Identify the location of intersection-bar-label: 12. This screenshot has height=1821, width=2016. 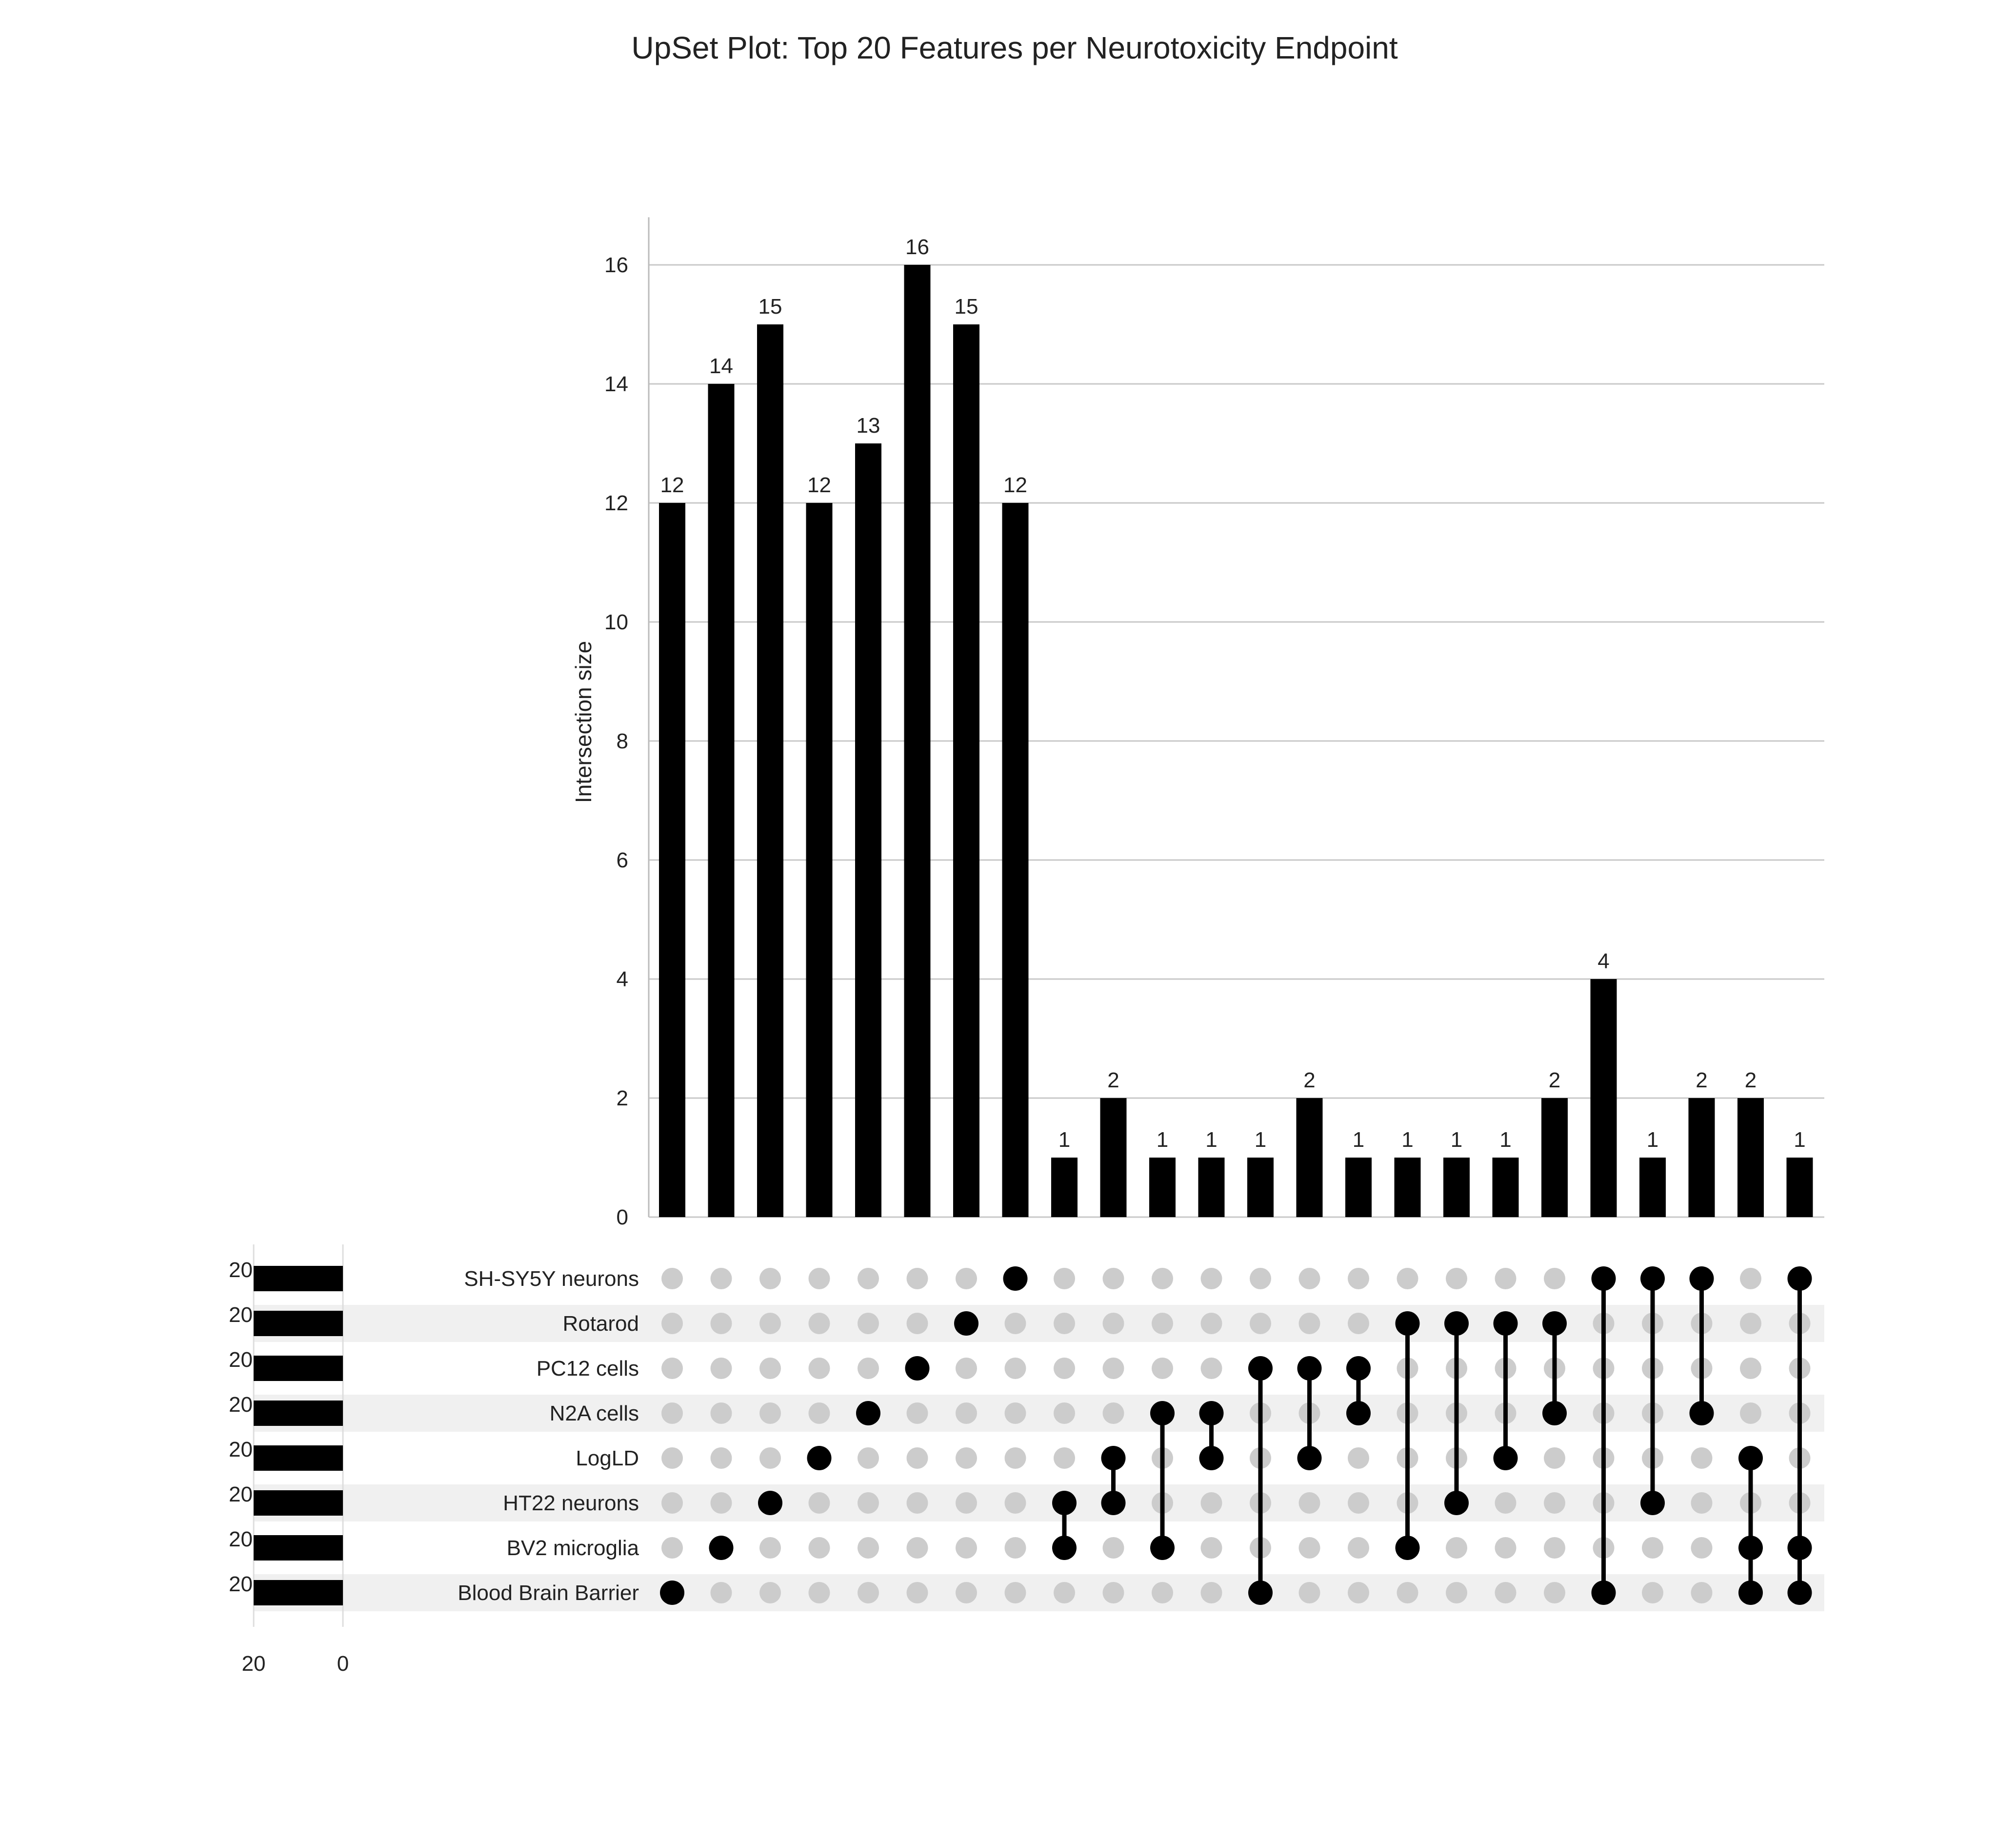
(819, 485).